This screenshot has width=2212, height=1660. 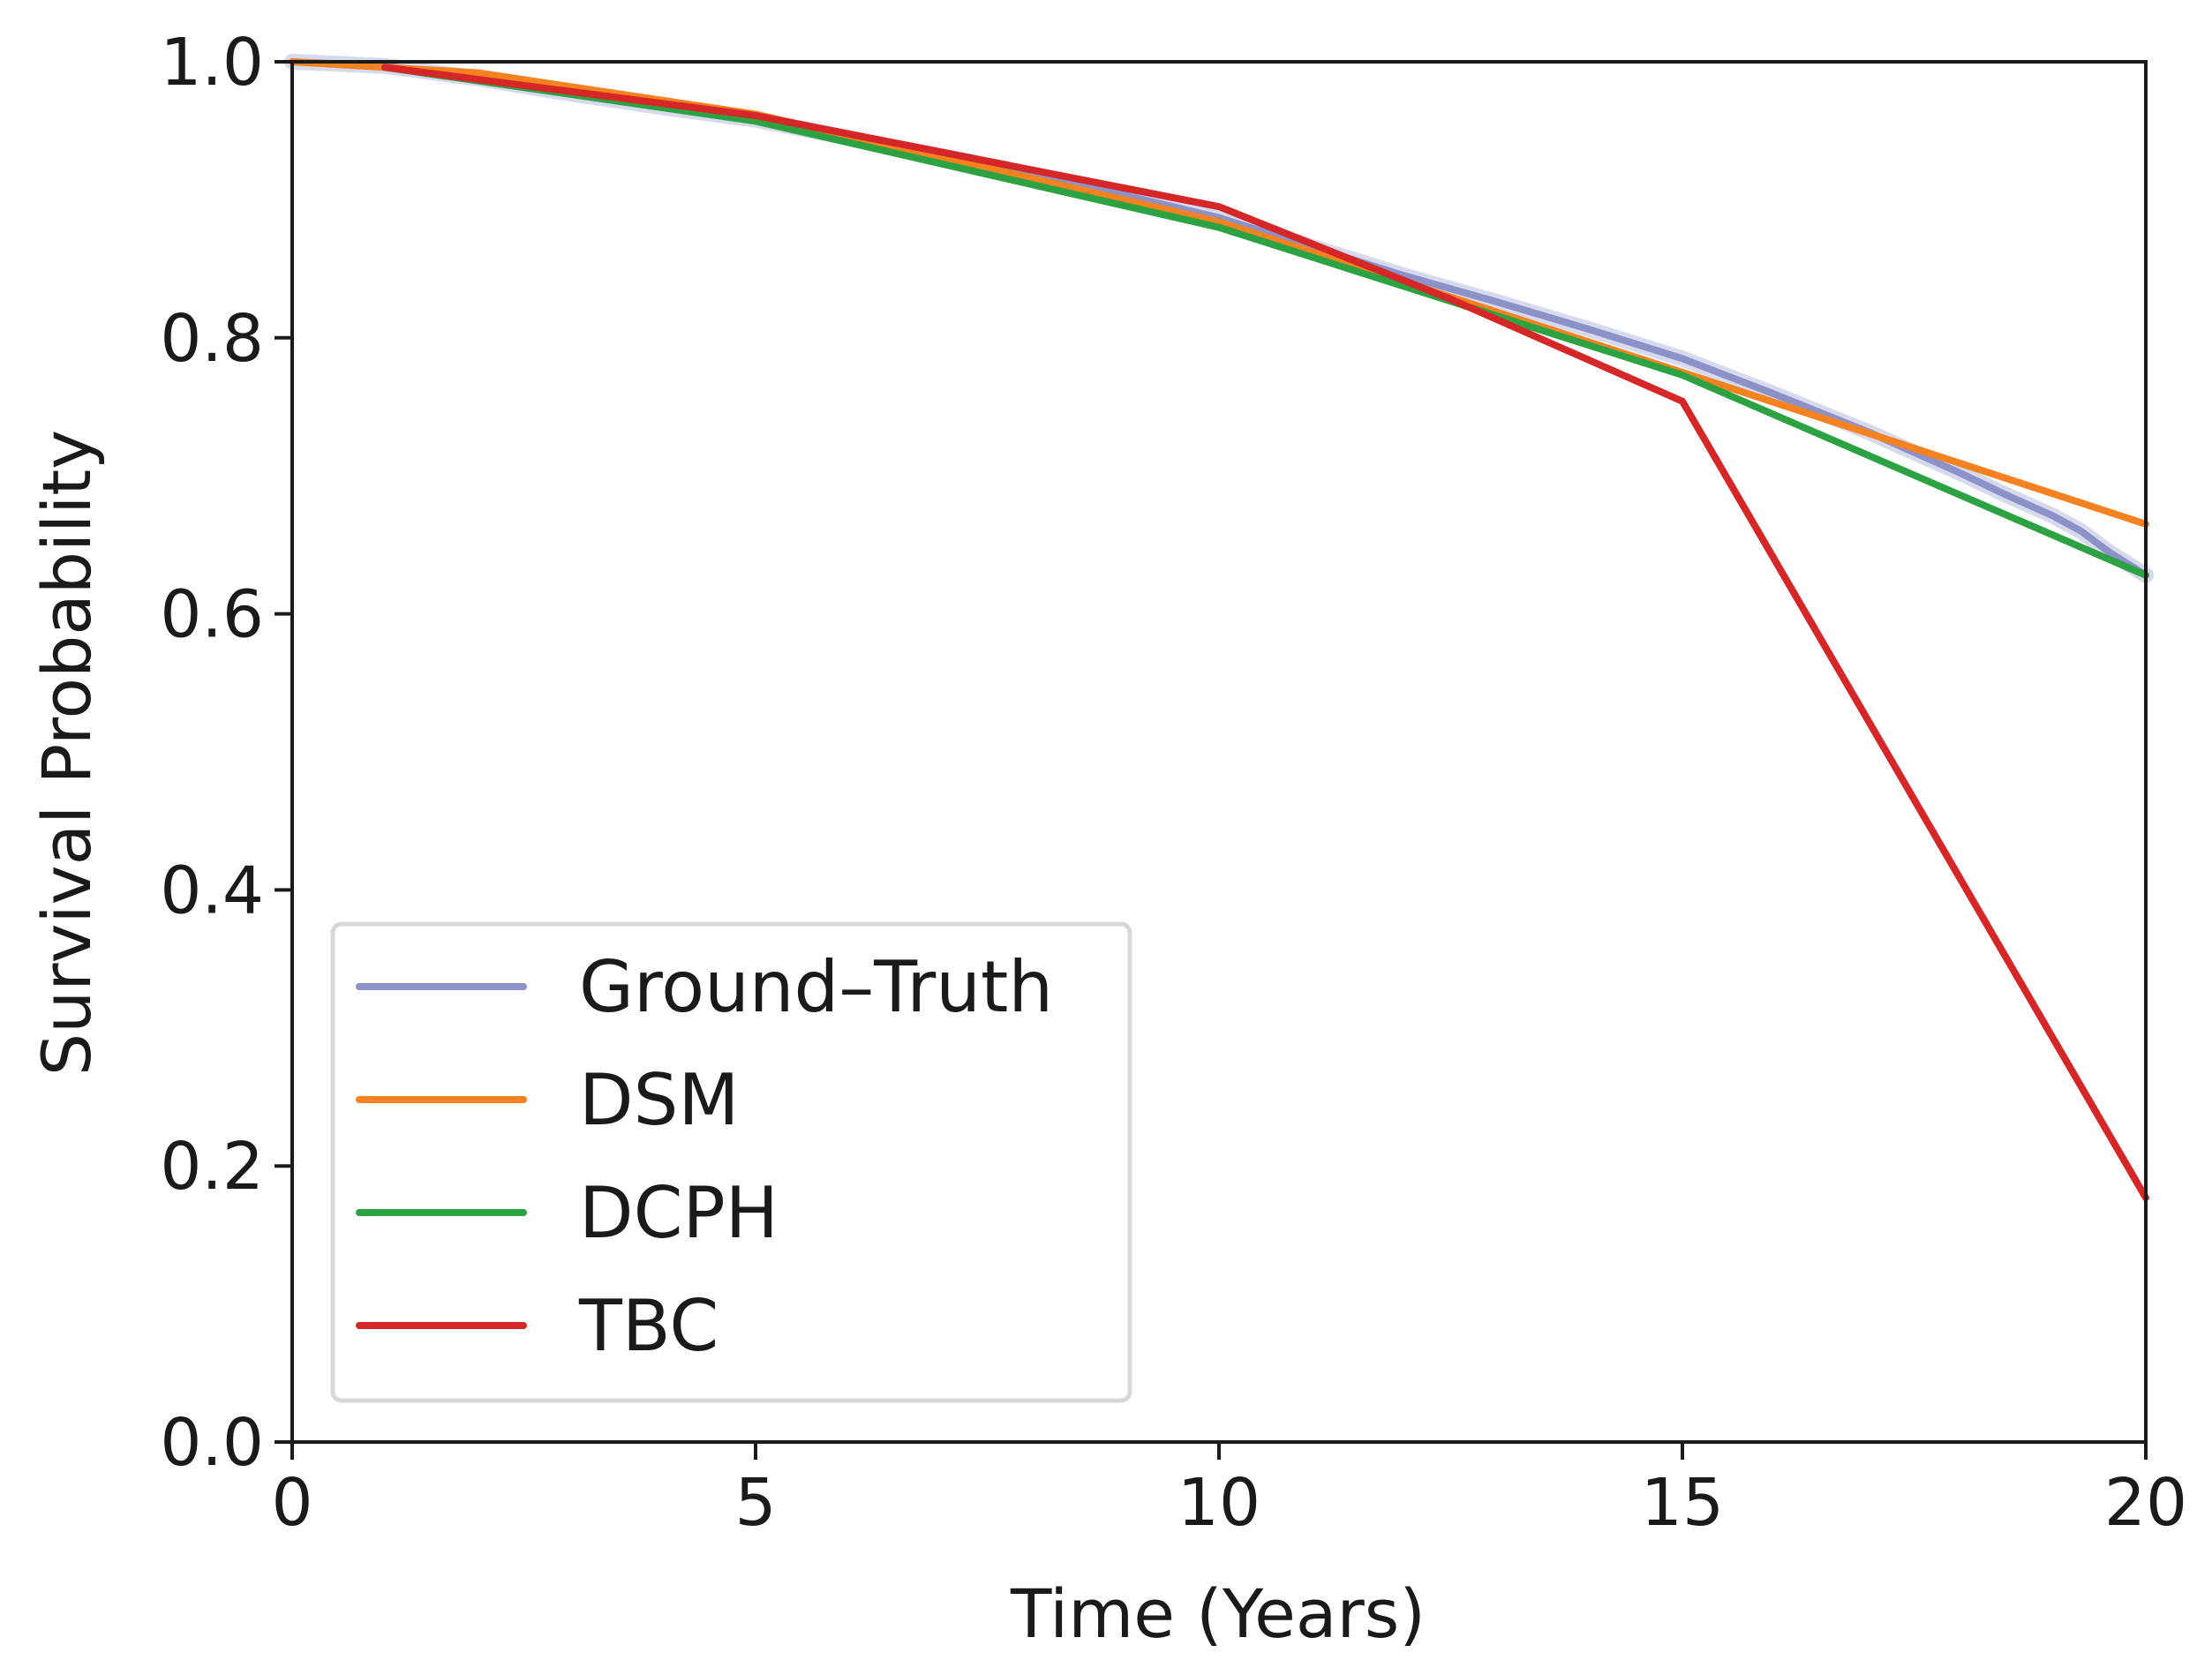 I want to click on legend-label-dcph: DCPH, so click(x=679, y=1213).